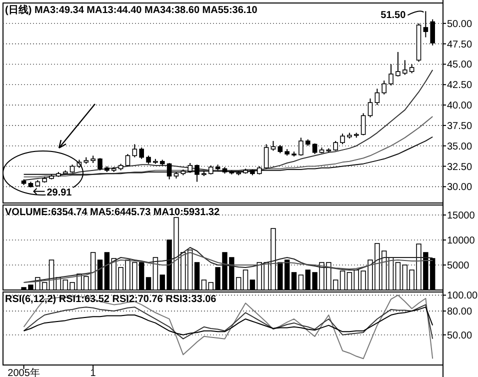 This screenshot has width=478, height=377. Describe the element at coordinates (112, 212) in the screenshot. I see `chart-title: VOLUME:6354.74 MA5:6445.73 MA10:5931.32` at that location.